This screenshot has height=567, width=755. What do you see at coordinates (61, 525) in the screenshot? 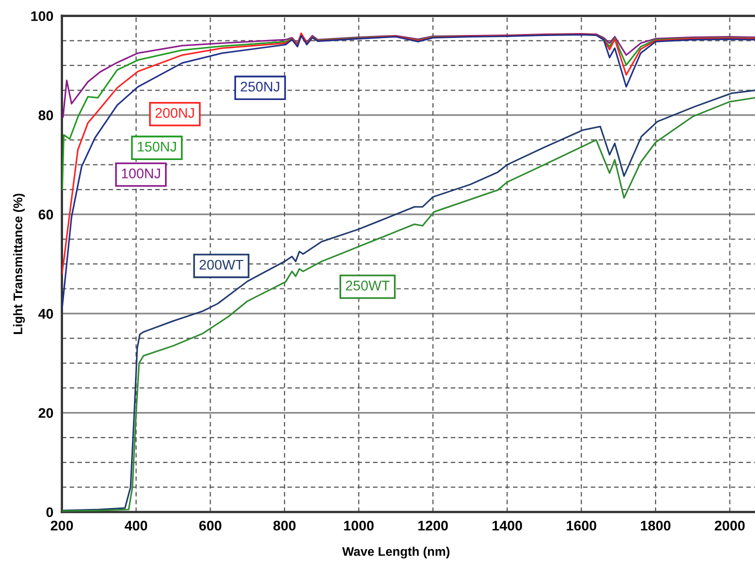
I see `x-tick-label: 200` at bounding box center [61, 525].